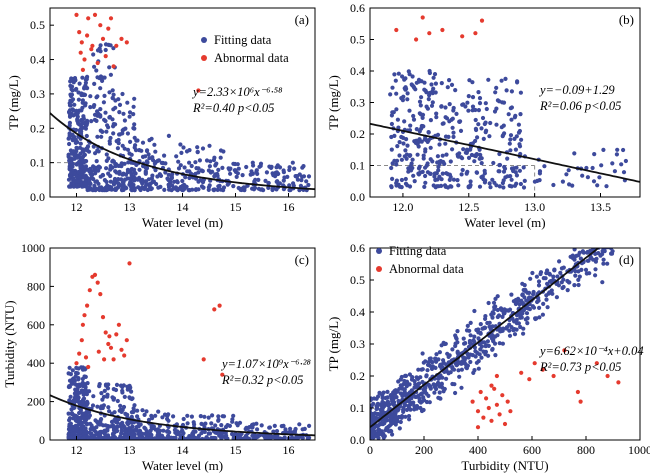 The height and width of the screenshot is (474, 650). What do you see at coordinates (576, 90) in the screenshot?
I see `equation-line: y=−0.09+1.29` at bounding box center [576, 90].